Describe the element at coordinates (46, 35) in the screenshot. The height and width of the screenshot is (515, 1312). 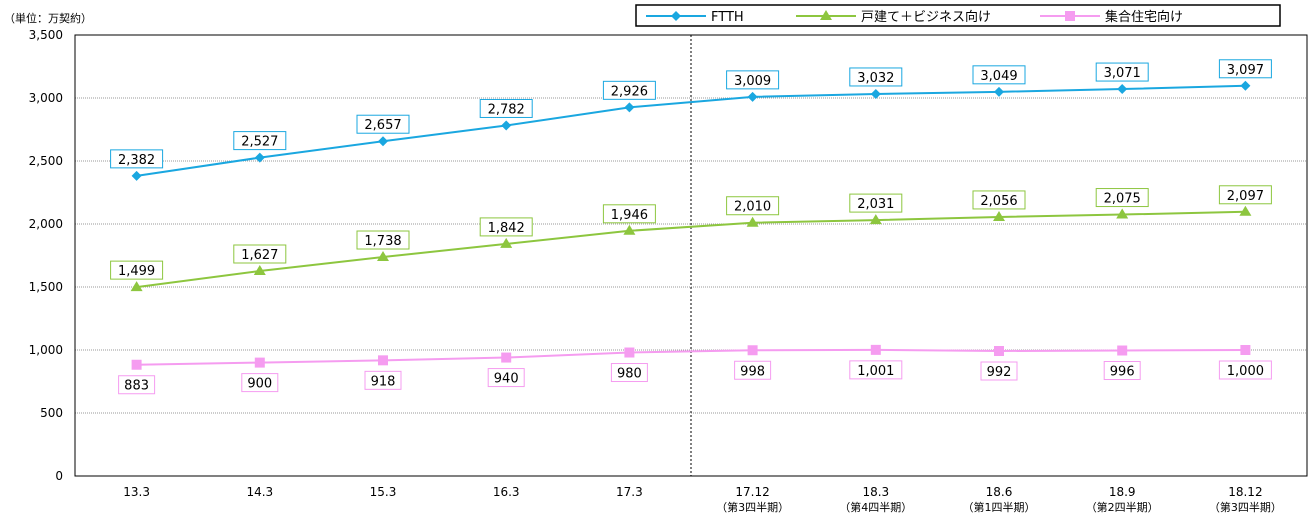
I see `y-tick-label: 3,500` at that location.